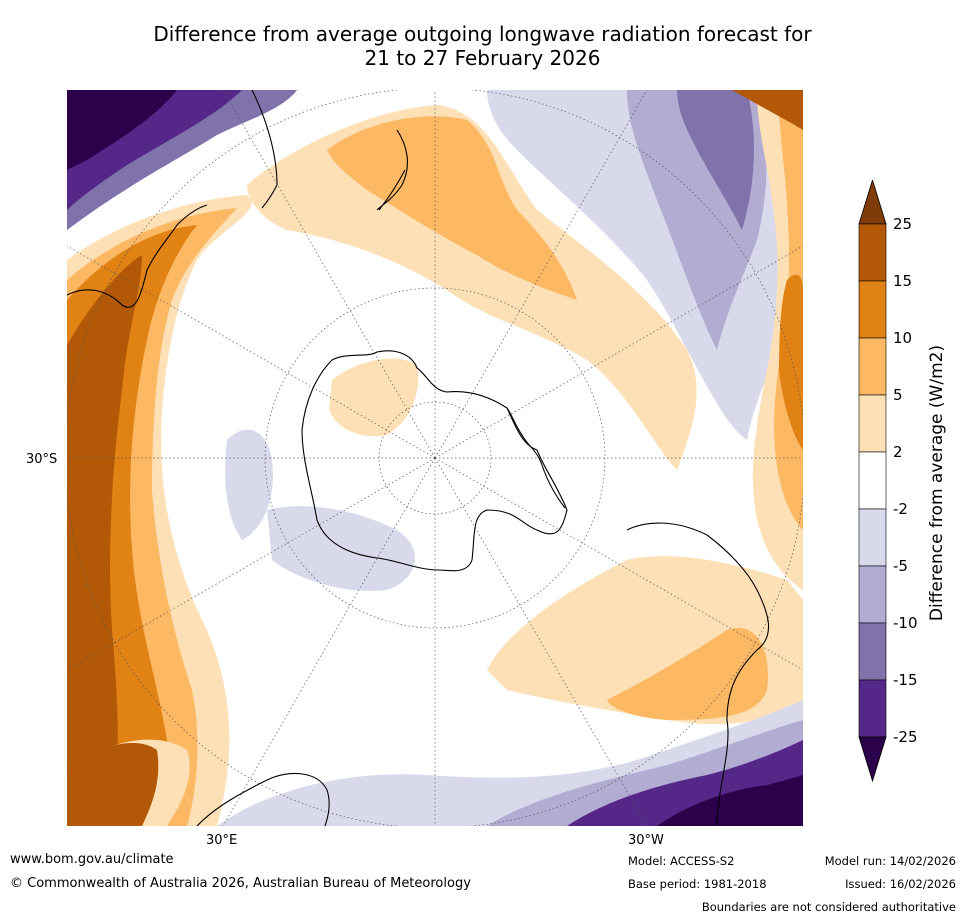  What do you see at coordinates (222, 840) in the screenshot?
I see `lon-label-30e: 30°E` at bounding box center [222, 840].